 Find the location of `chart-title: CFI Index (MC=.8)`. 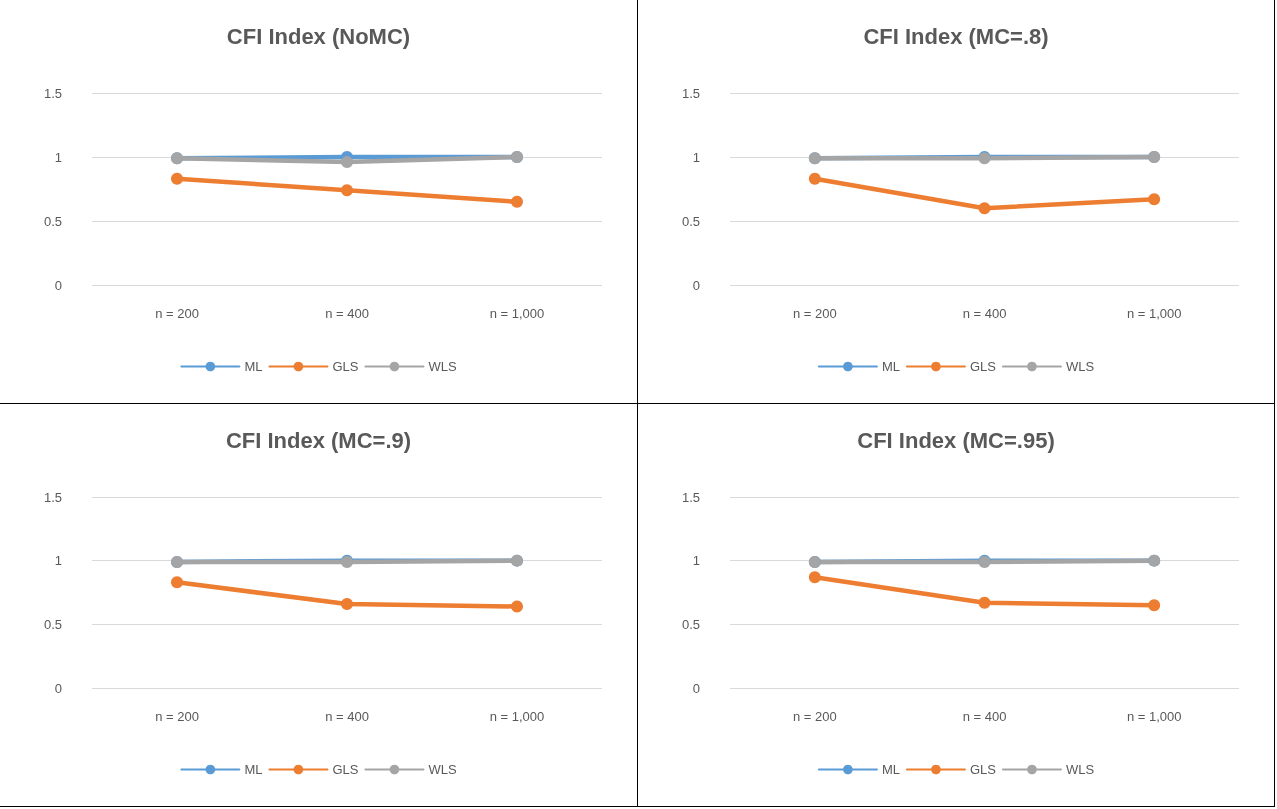

chart-title: CFI Index (MC=.8) is located at coordinates (956, 36).